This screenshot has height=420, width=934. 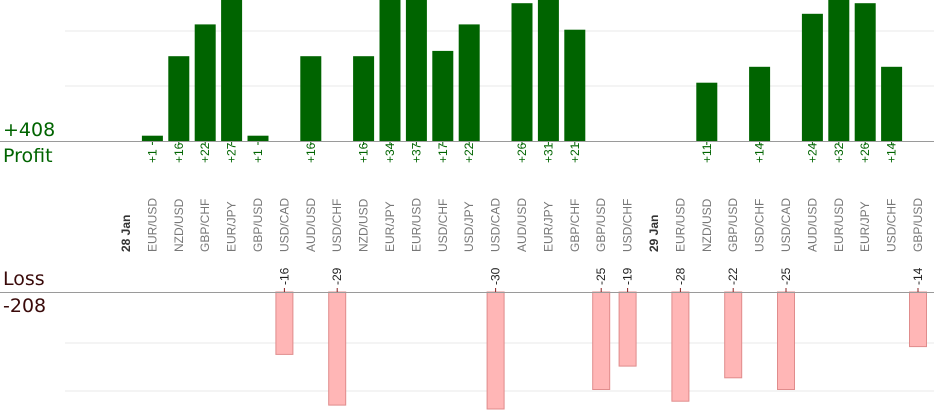 I want to click on loss-value-label: -19, so click(x=628, y=276).